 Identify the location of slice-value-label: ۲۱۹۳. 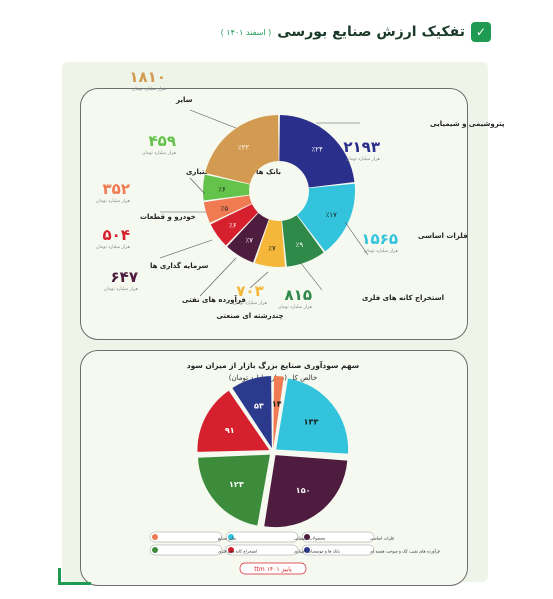
(361, 147).